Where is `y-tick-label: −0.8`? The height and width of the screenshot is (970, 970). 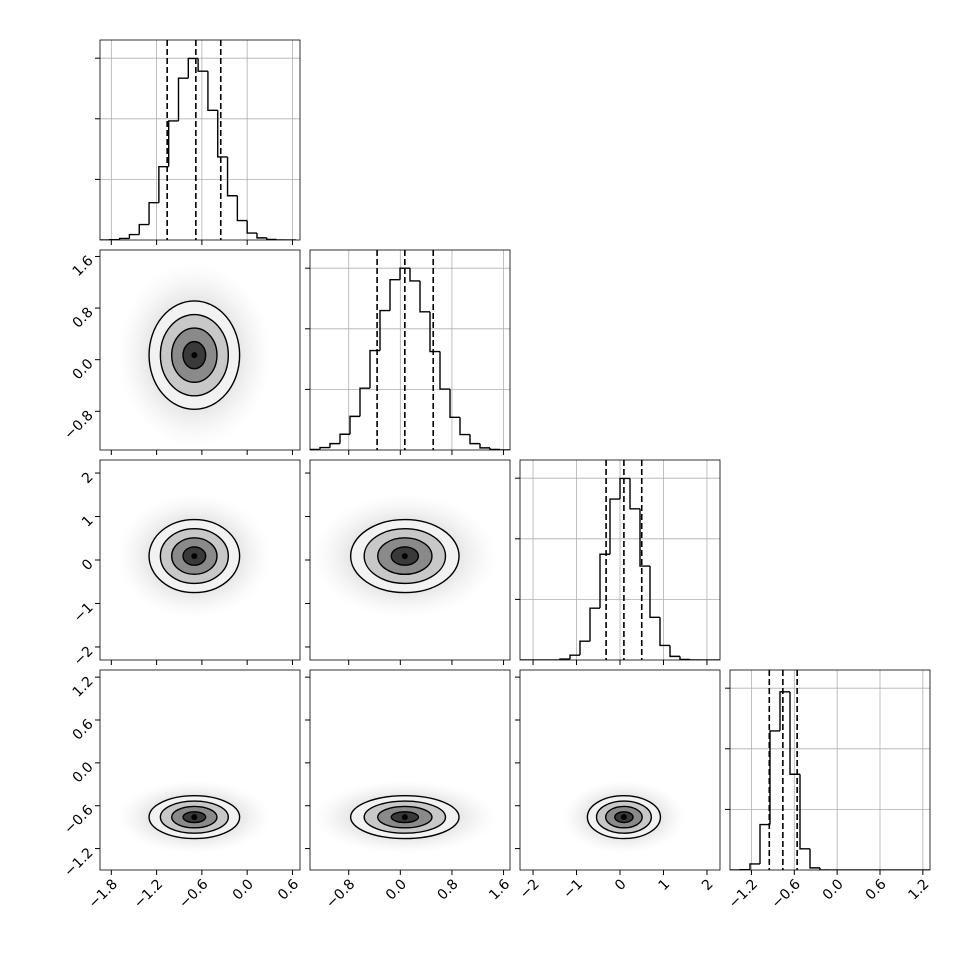 y-tick-label: −0.8 is located at coordinates (78, 425).